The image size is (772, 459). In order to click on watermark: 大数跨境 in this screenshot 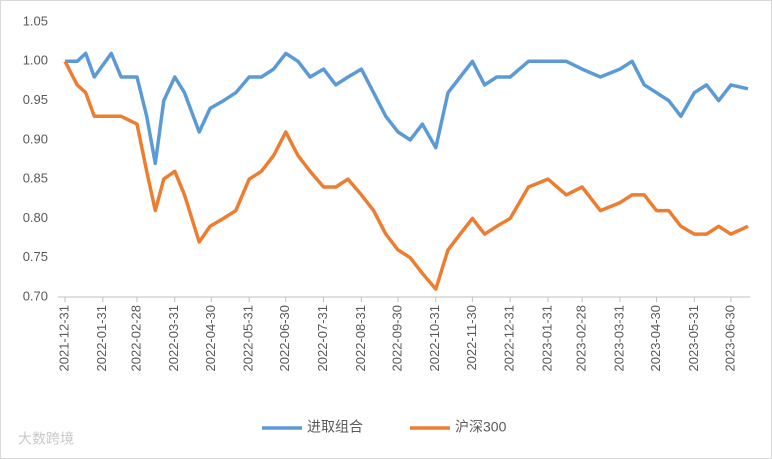, I will do `click(46, 439)`.